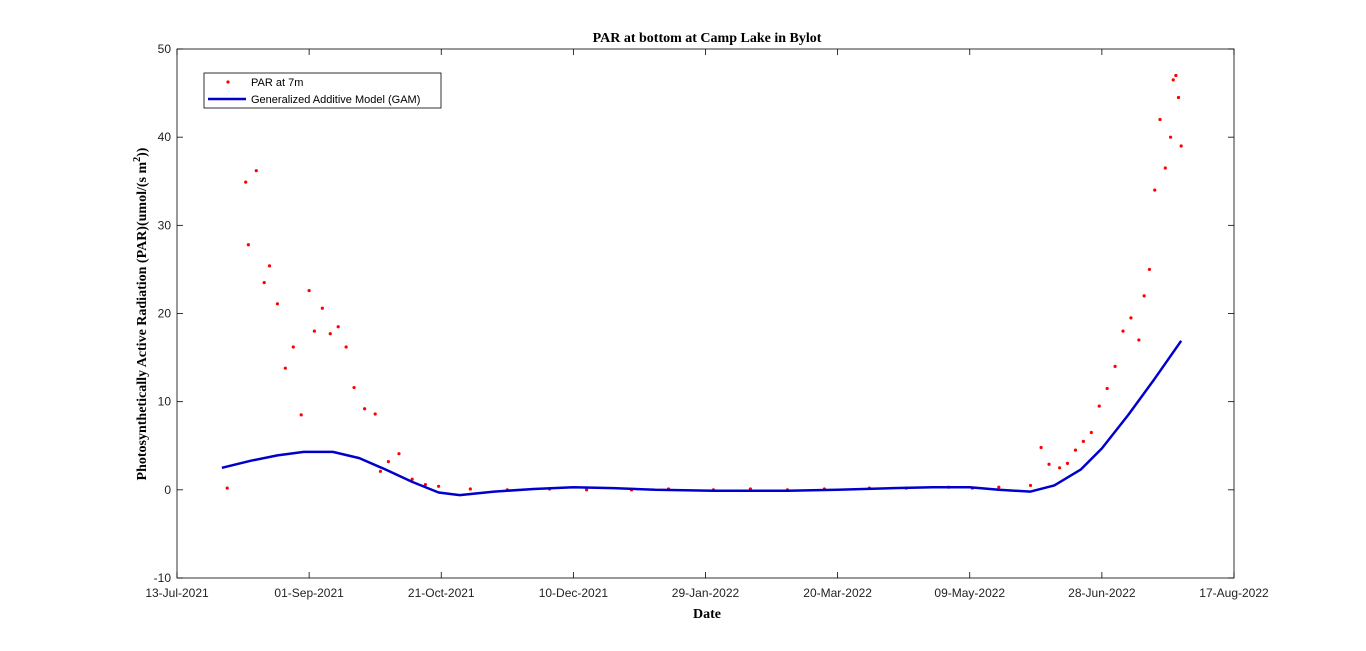 This screenshot has width=1366, height=651. I want to click on y-tick-label: 10, so click(165, 402).